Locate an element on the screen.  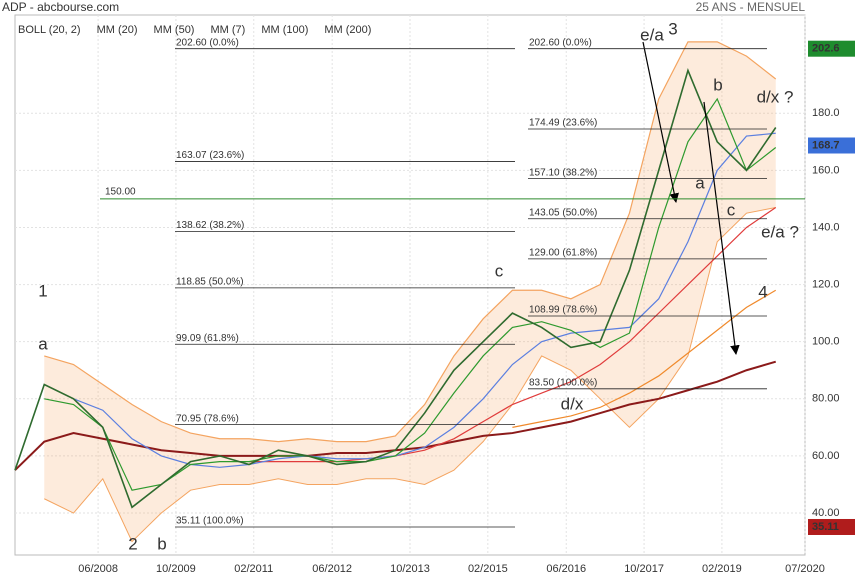
legend-entry: MM (7) is located at coordinates (227, 30).